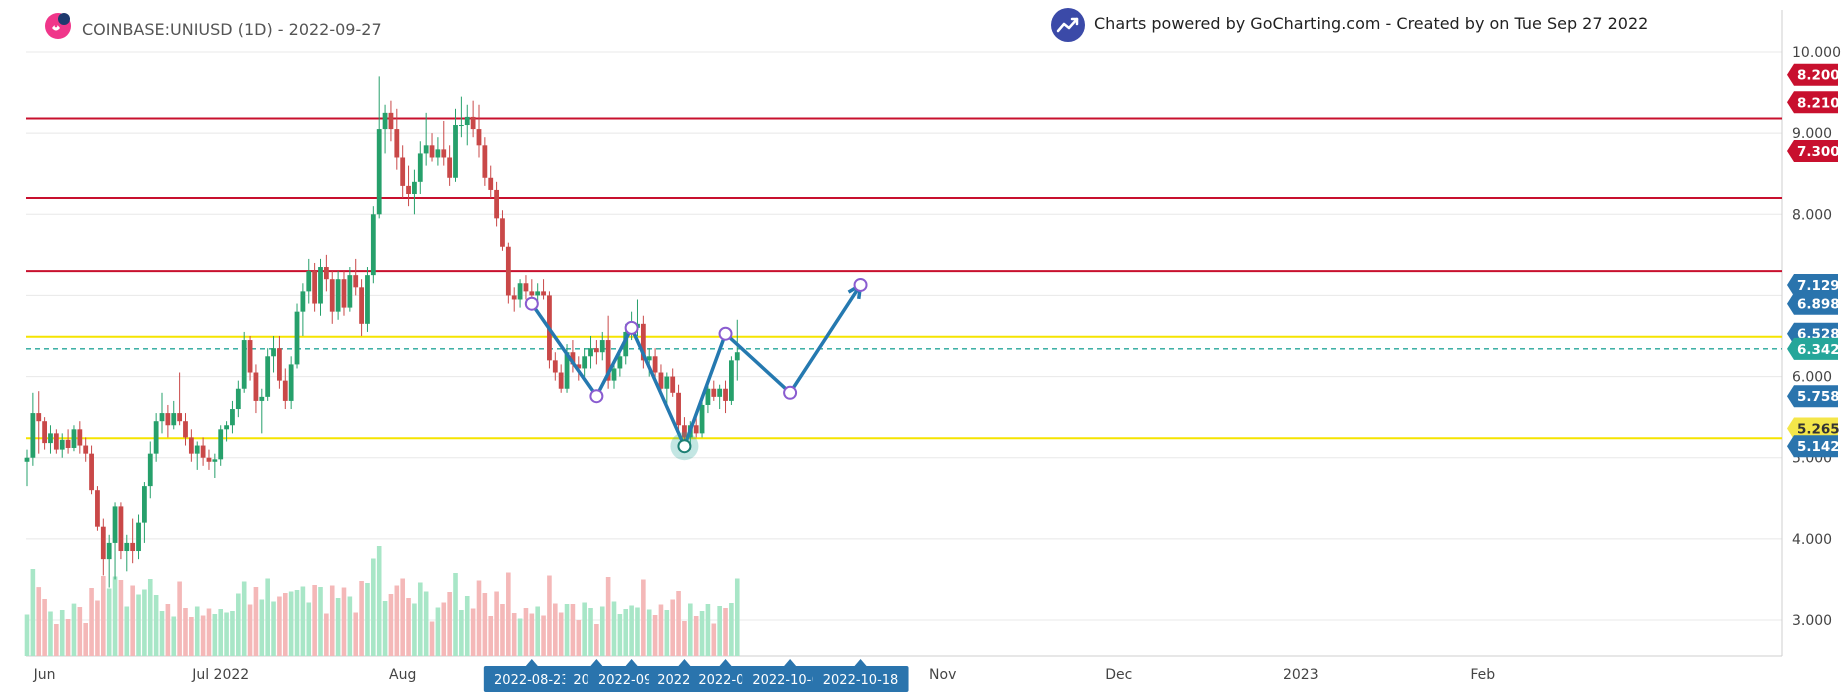 The height and width of the screenshot is (698, 1848). What do you see at coordinates (1812, 621) in the screenshot?
I see `y-tick-label: 3.000` at bounding box center [1812, 621].